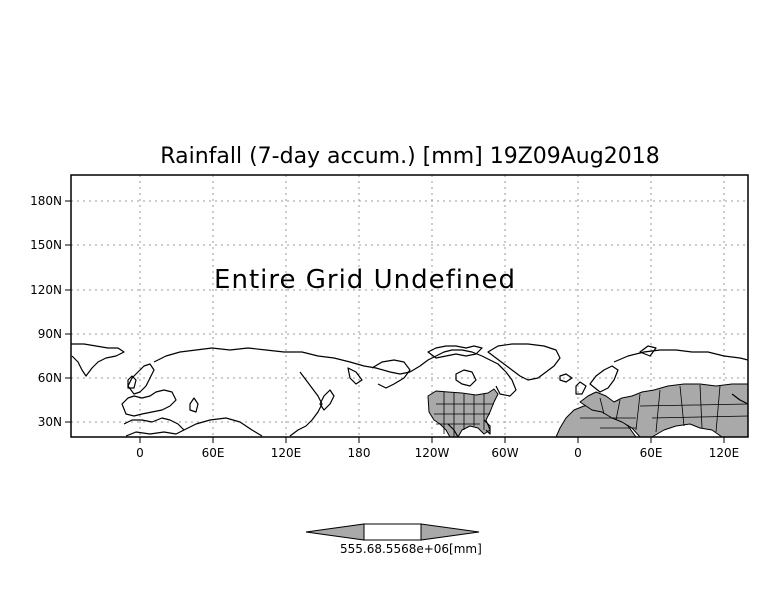  What do you see at coordinates (648, 351) in the screenshot?
I see `coast-novaya-zemlya-repeat` at bounding box center [648, 351].